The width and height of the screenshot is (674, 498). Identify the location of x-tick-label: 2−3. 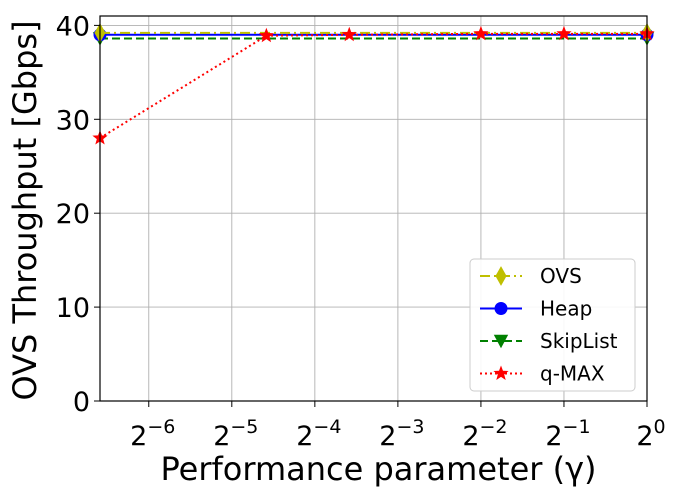
(401, 434).